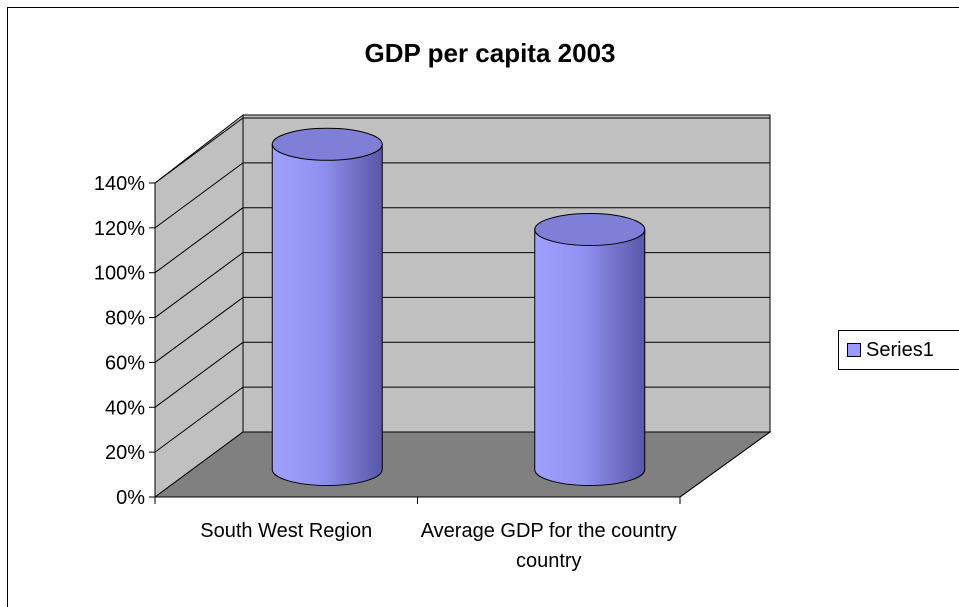 The image size is (959, 607). I want to click on y-tick-label: 120%, so click(119, 229).